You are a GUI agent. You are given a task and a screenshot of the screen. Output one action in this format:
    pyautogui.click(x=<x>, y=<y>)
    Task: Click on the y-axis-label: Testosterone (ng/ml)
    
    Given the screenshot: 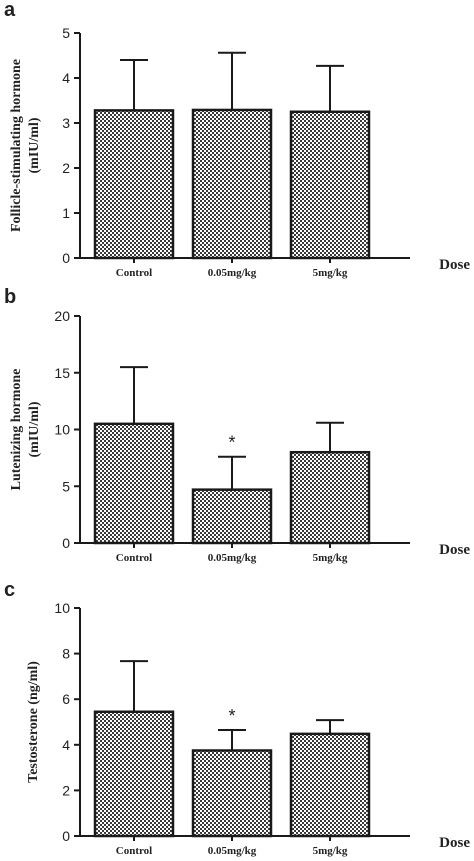 What is the action you would take?
    pyautogui.click(x=33, y=722)
    